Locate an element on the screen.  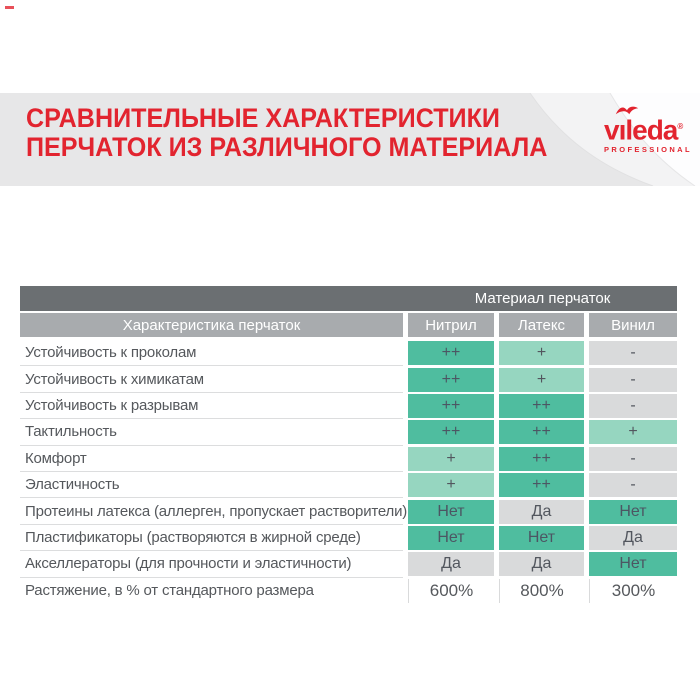
material-column-header: Винил is located at coordinates (633, 325).